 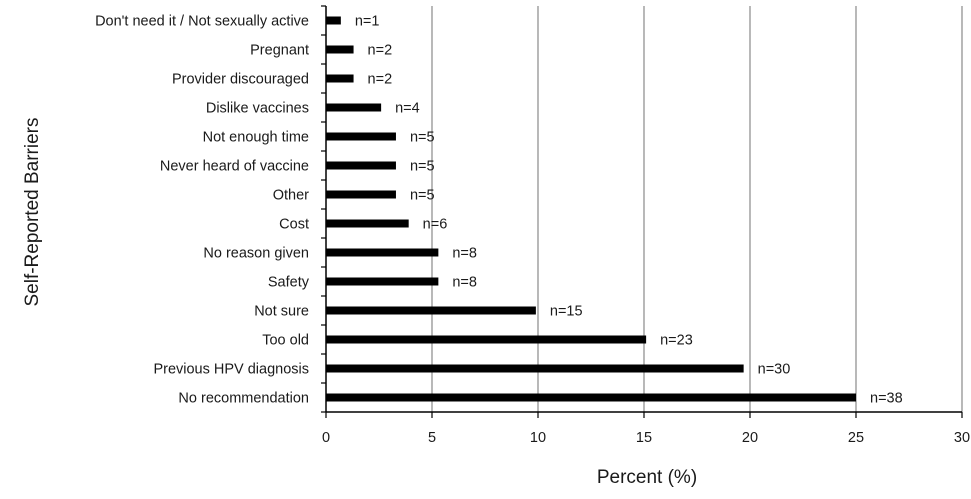 I want to click on category-label: Too old, so click(x=285, y=341).